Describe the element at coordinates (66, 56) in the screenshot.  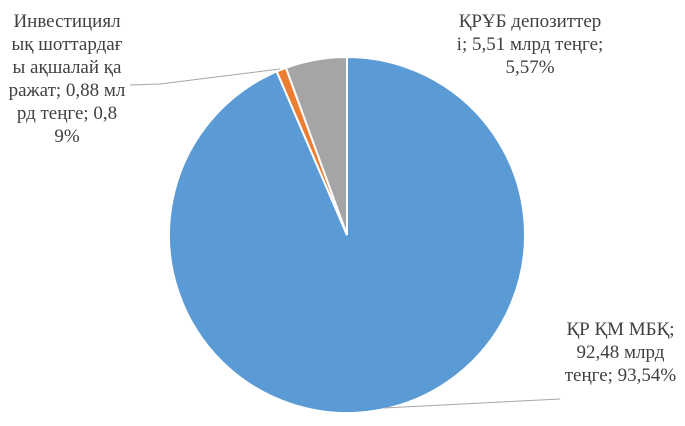
I see `category-label: Инвестициялық шоттардағы ақшалай қаражат` at that location.